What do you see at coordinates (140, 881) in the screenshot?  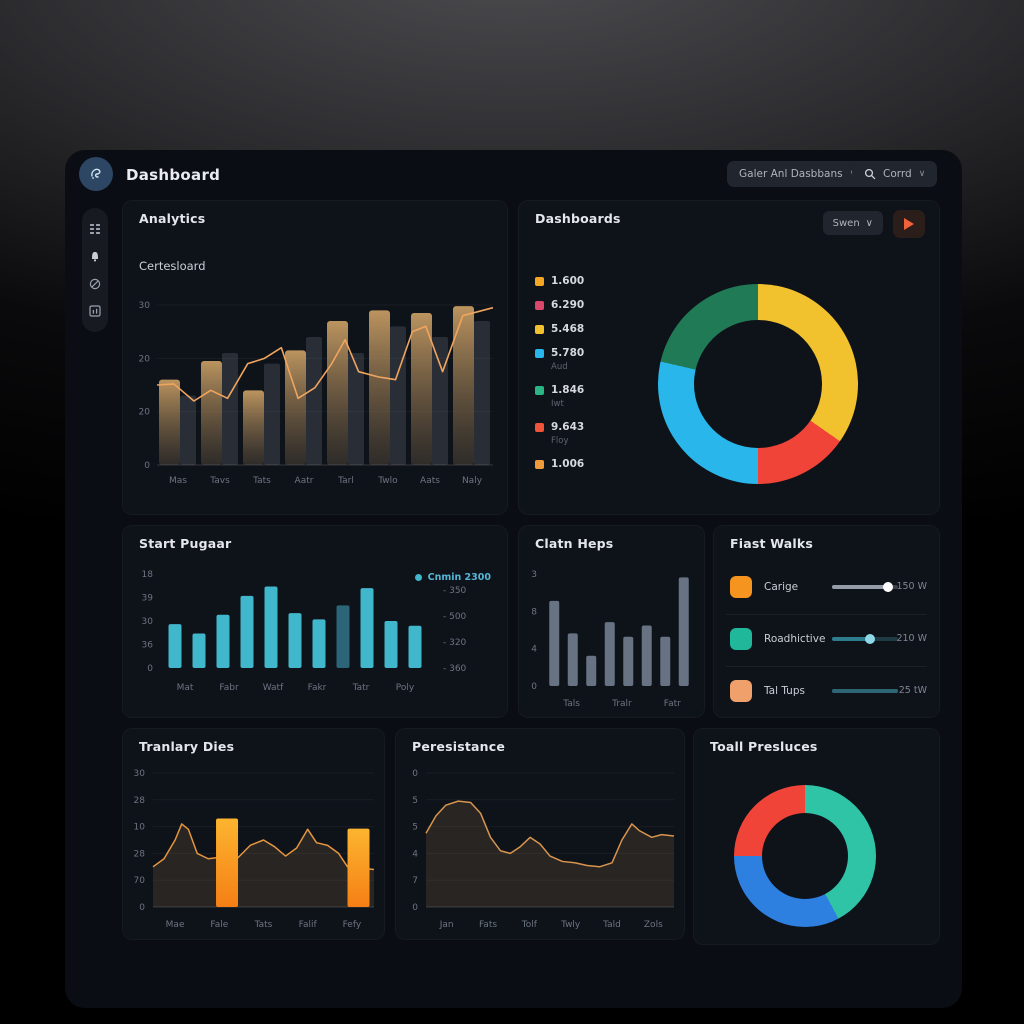 I see `svg-text: 70` at bounding box center [140, 881].